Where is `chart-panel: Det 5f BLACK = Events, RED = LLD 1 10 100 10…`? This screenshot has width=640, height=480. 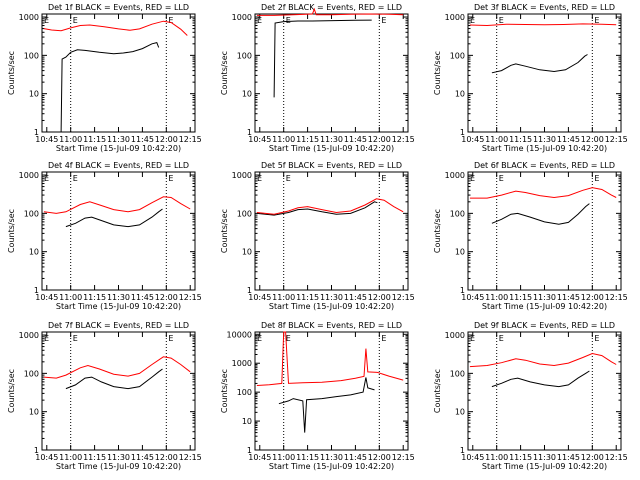 chart-panel: Det 5f BLACK = Events, RED = LLD 1 10 100 10… is located at coordinates (317, 236).